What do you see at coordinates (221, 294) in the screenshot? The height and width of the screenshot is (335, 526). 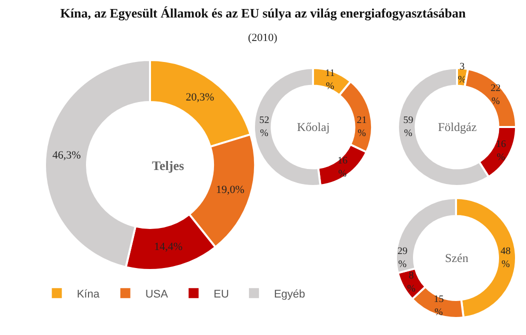 I see `legend-label: EU` at bounding box center [221, 294].